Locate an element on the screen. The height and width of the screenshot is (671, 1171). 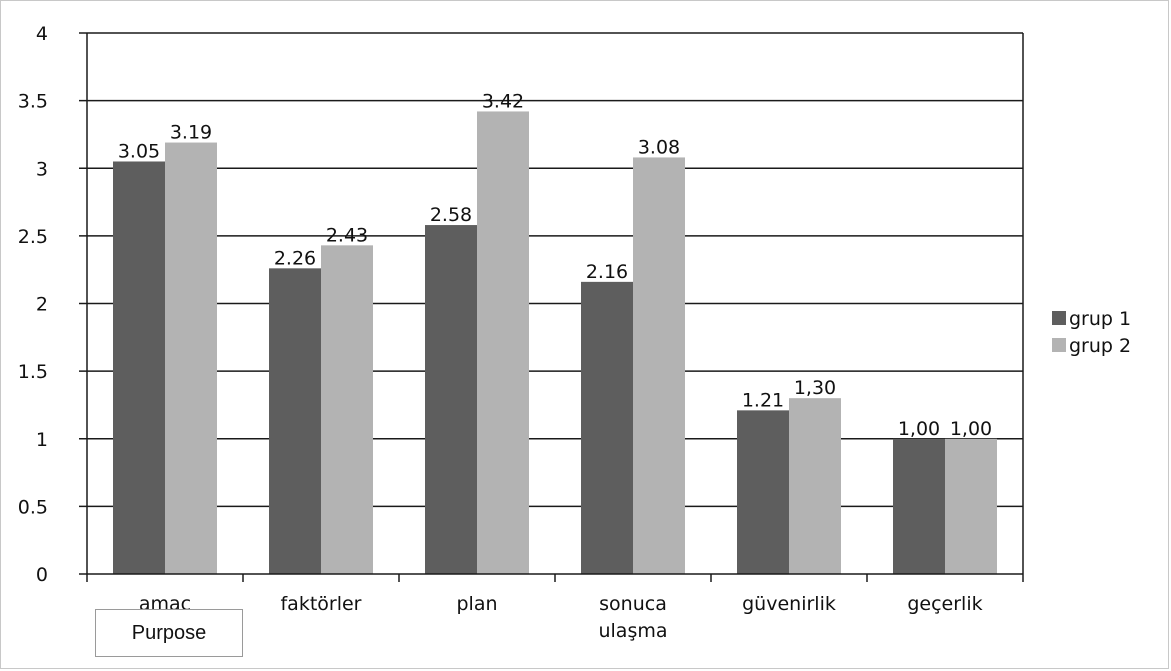
y-tick-label: 1 is located at coordinates (42, 440).